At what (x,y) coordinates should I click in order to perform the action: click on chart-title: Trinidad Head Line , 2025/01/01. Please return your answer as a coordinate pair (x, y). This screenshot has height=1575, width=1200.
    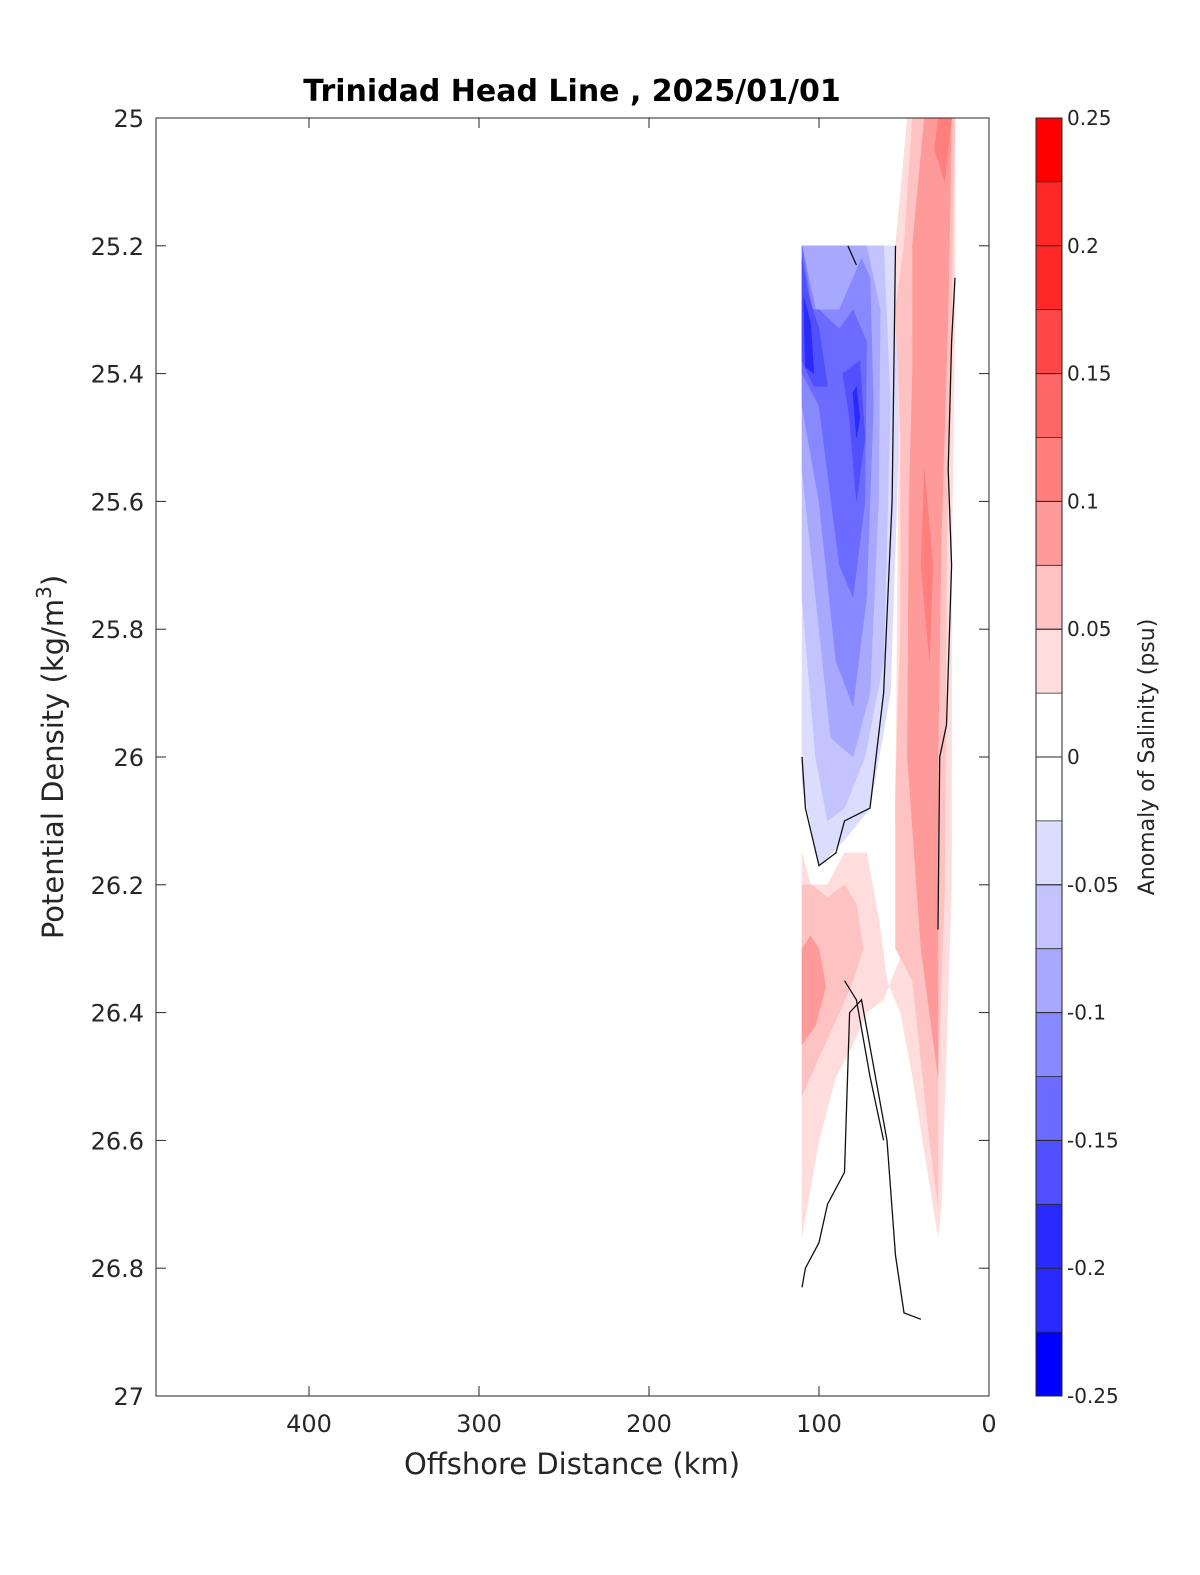
    Looking at the image, I should click on (571, 91).